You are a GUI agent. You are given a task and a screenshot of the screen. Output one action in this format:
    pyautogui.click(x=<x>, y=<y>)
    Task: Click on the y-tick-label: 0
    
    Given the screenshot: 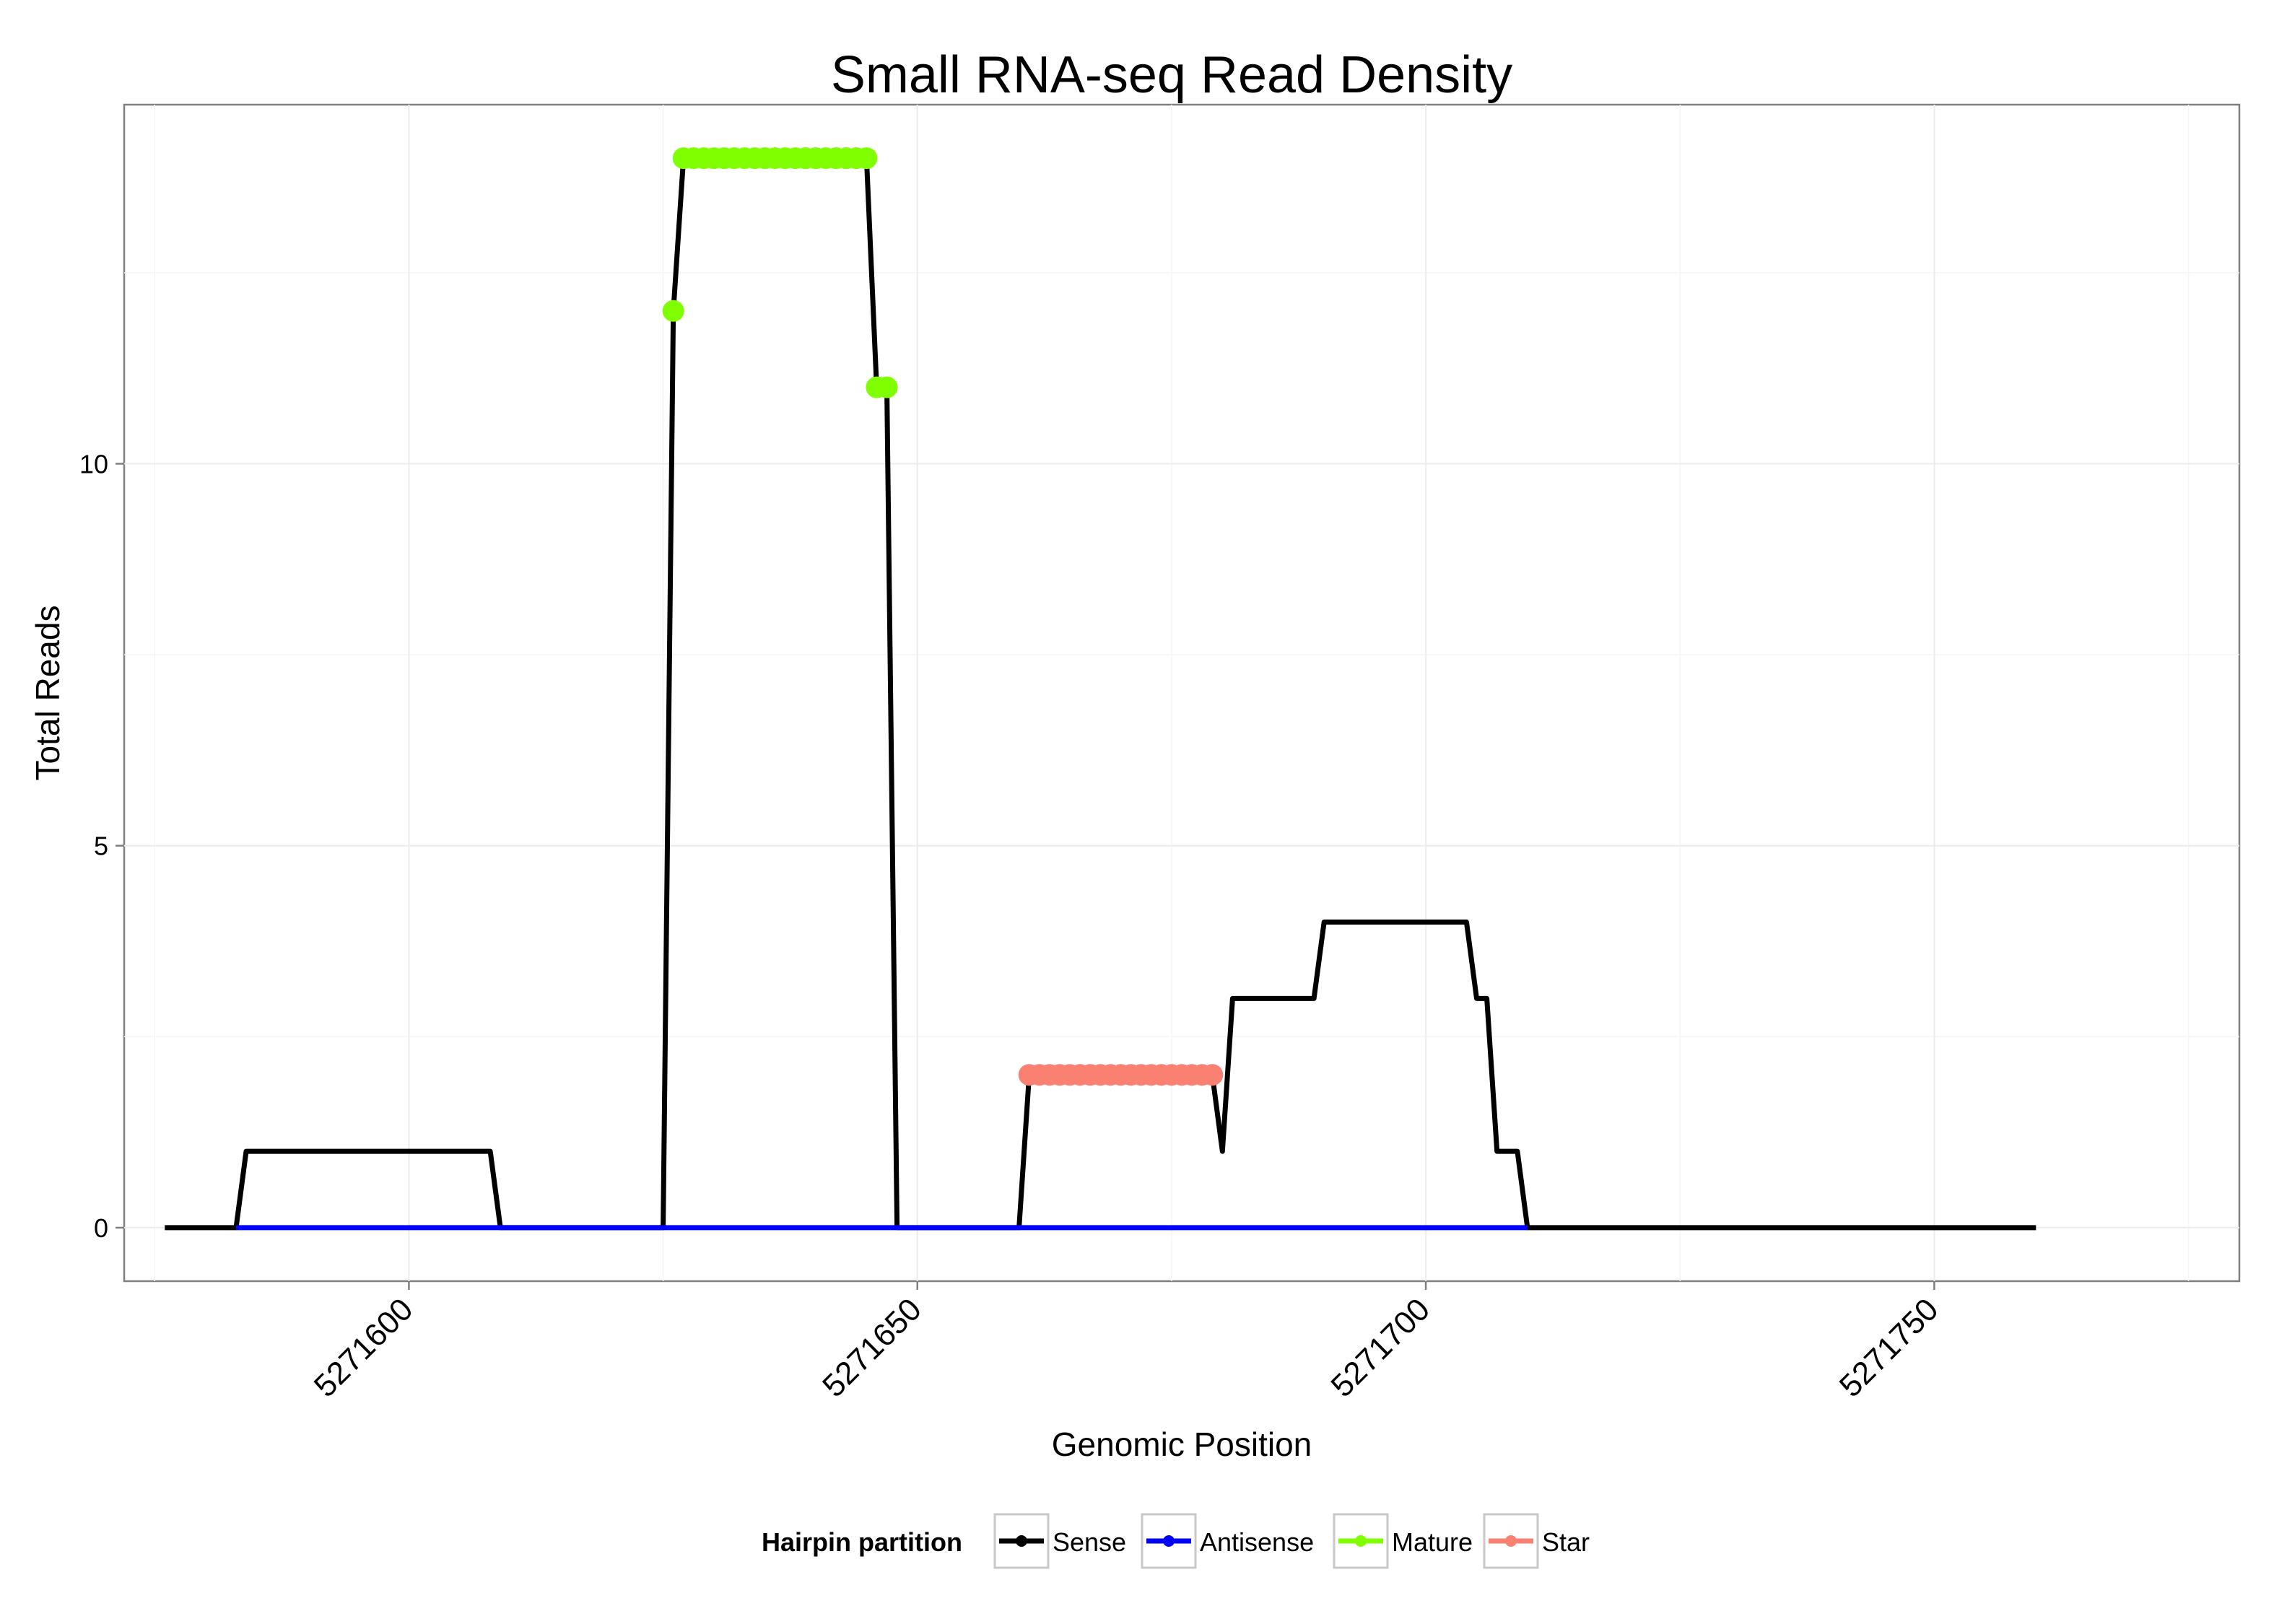 What is the action you would take?
    pyautogui.click(x=101, y=1228)
    